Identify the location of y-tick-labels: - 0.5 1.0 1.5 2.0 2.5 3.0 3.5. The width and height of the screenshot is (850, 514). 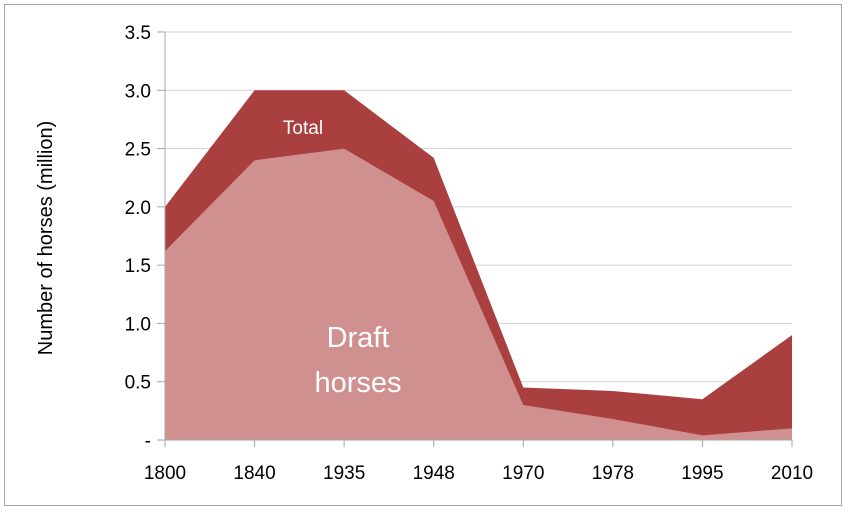
(145, 237).